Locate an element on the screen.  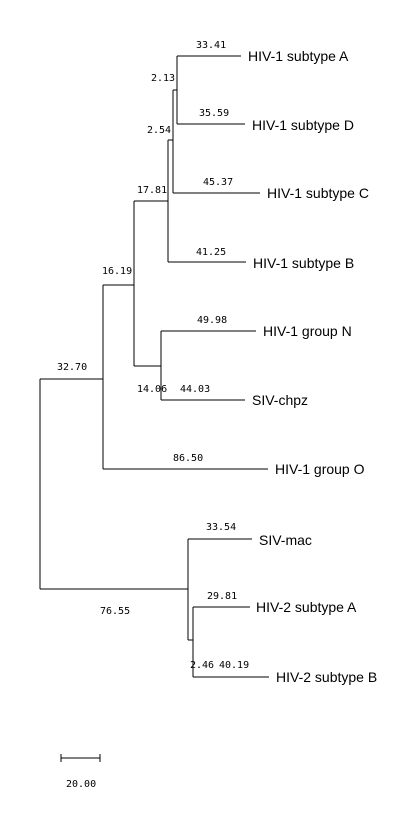
branch-length-hiv2-subtype-b: 40.19 is located at coordinates (234, 665).